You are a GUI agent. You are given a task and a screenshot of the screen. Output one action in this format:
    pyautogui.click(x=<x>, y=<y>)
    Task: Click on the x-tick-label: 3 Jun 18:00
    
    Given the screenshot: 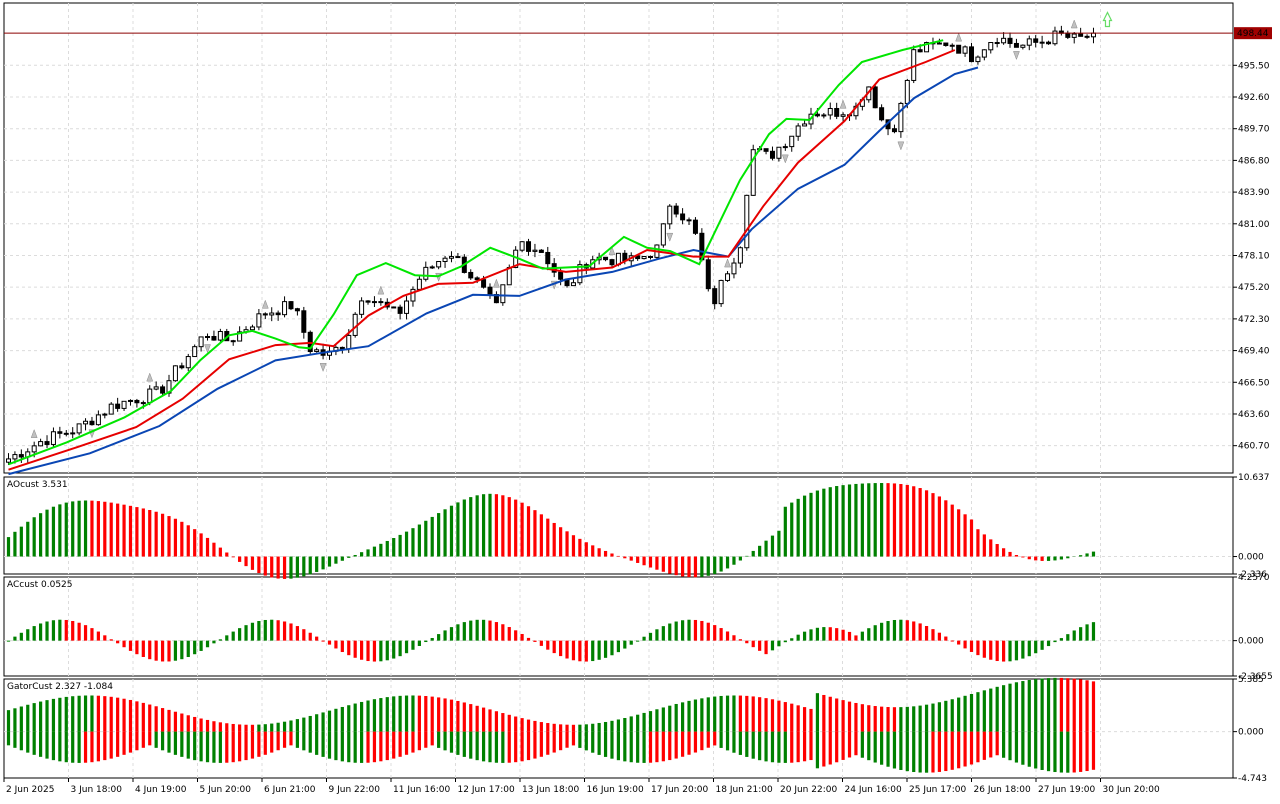 What is the action you would take?
    pyautogui.click(x=97, y=790)
    